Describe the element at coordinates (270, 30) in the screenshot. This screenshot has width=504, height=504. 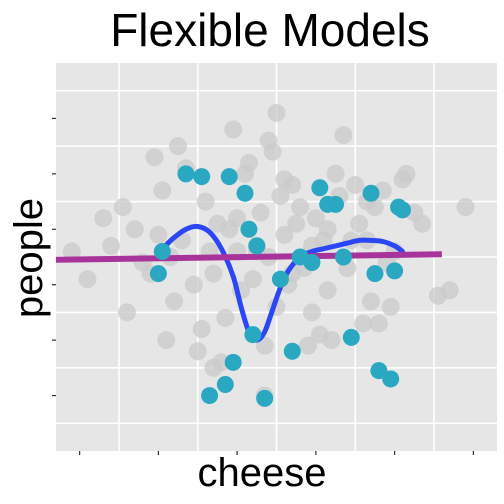
I see `chart-title: Flexible Models` at that location.